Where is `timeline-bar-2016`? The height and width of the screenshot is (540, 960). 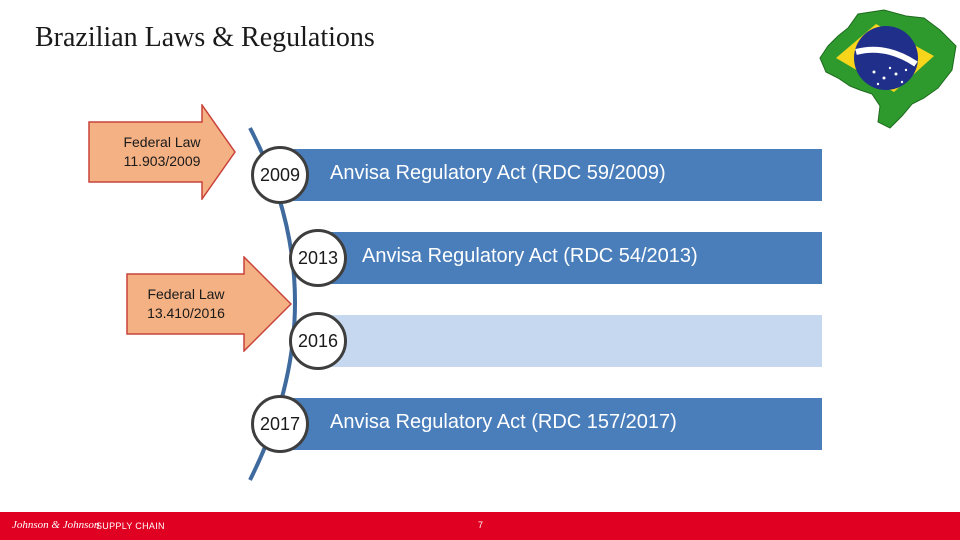 timeline-bar-2016 is located at coordinates (572, 341).